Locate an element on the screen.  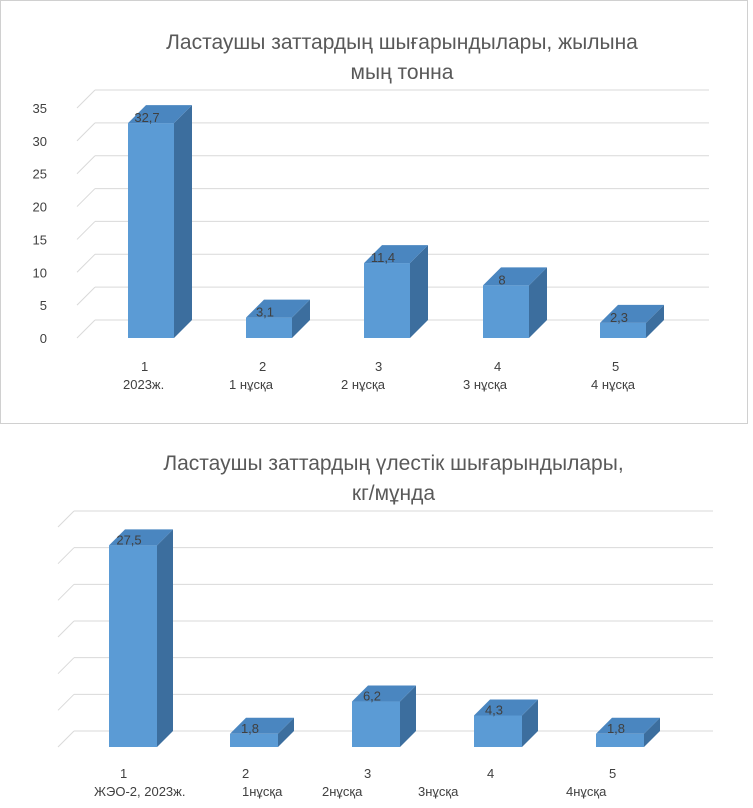
data-label-2: 1,8 is located at coordinates (250, 728).